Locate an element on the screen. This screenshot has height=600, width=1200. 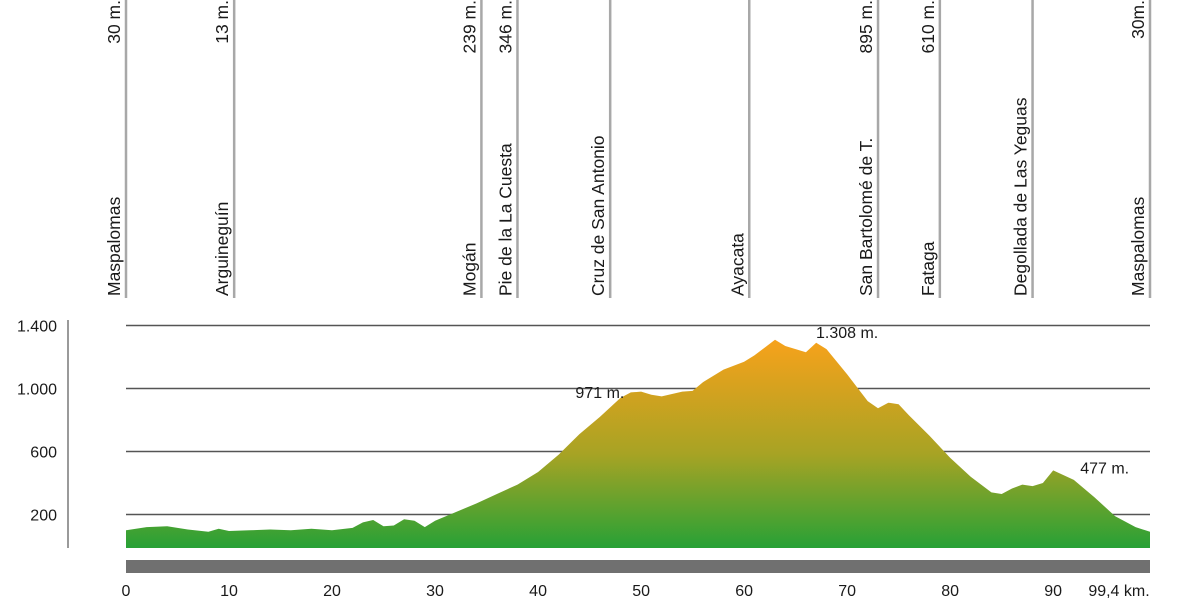
place-name-label: San Bartolomé de T. is located at coordinates (866, 217).